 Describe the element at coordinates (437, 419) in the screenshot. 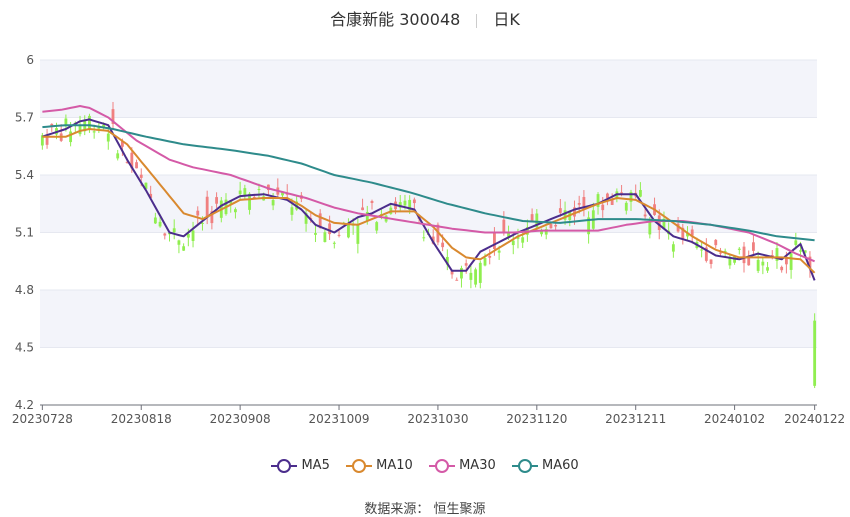

I see `x-tick-label: 20231030` at that location.